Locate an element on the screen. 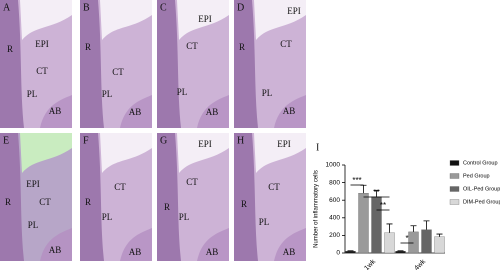  panel-label: I is located at coordinates (317, 147).